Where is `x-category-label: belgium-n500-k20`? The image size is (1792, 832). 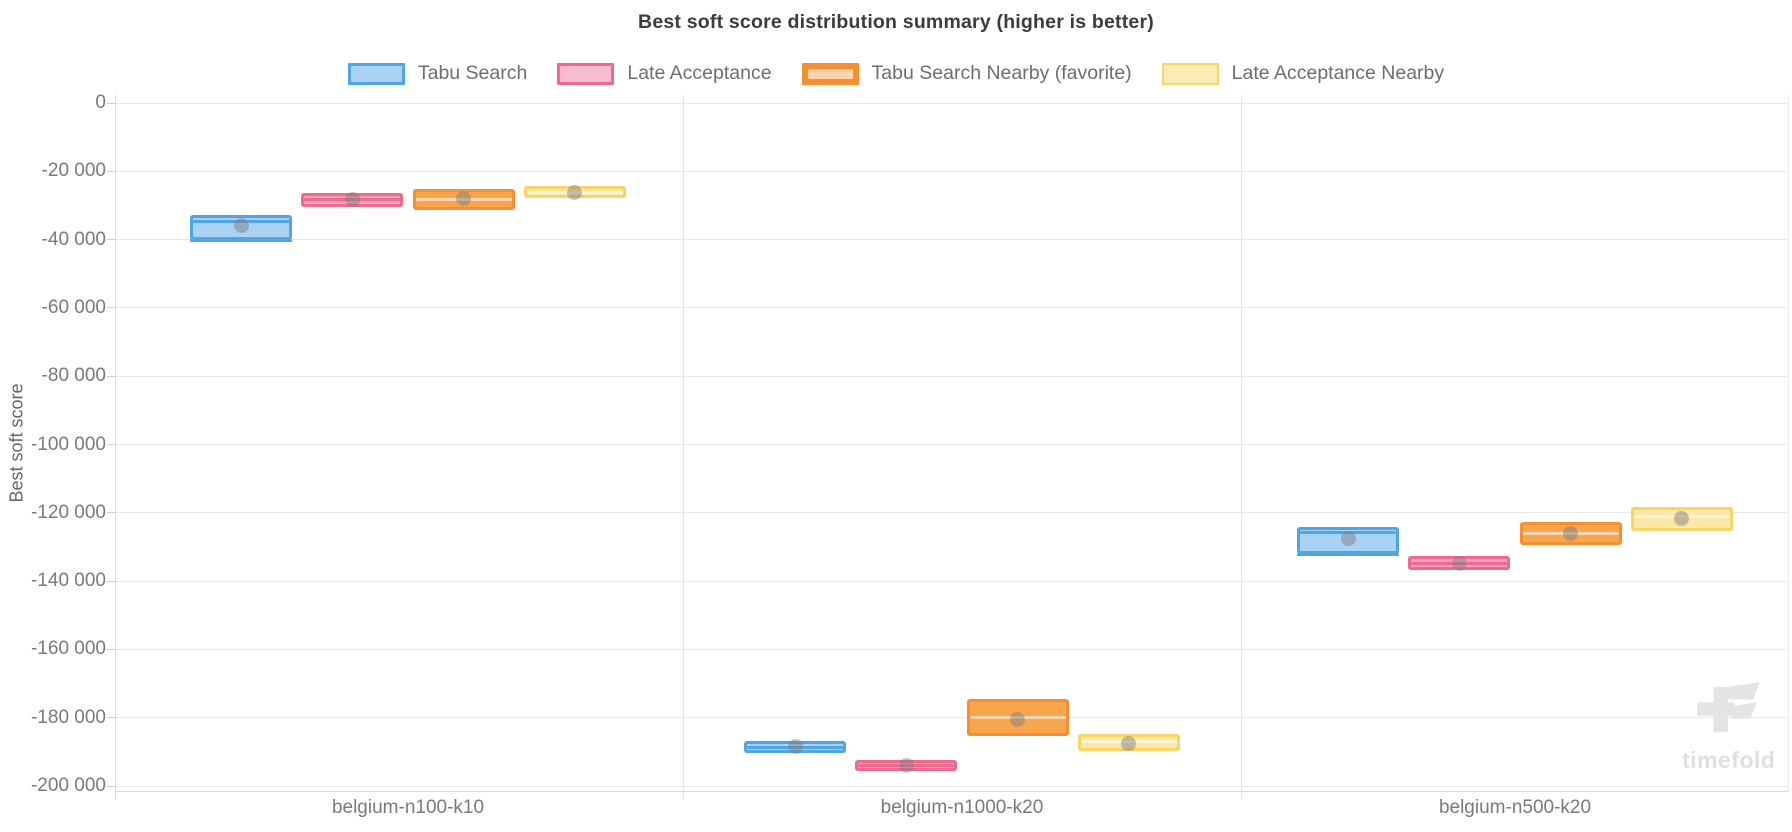
x-category-label: belgium-n500-k20 is located at coordinates (1515, 807).